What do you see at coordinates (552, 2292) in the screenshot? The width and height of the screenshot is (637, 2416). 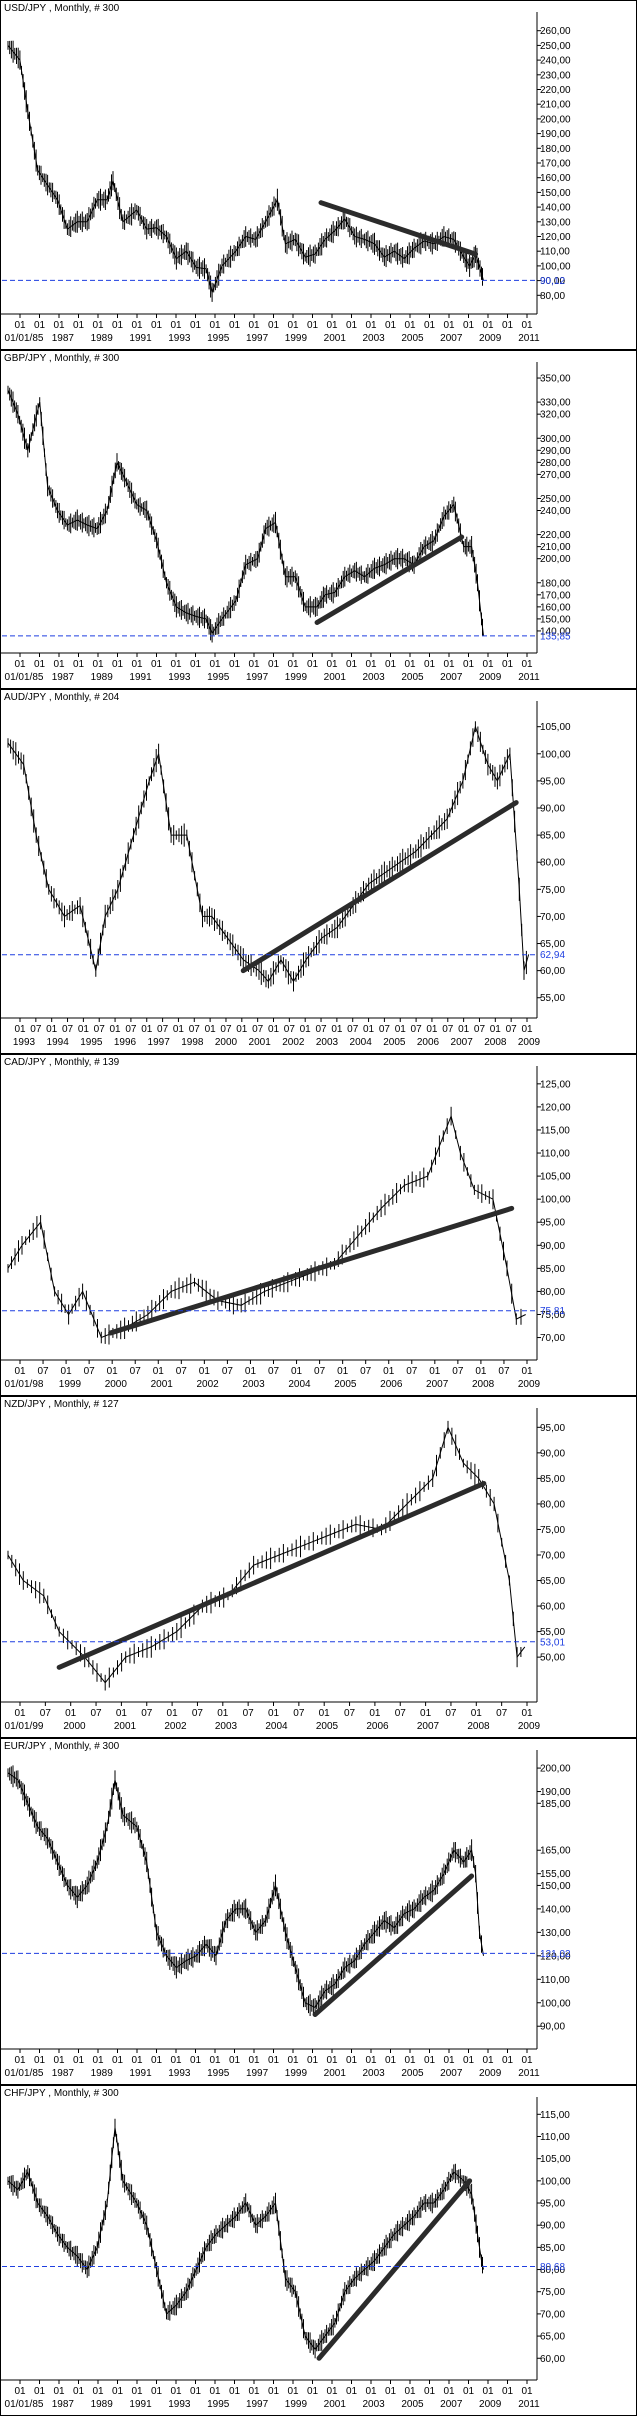 I see `y-tick-label: 75,00` at bounding box center [552, 2292].